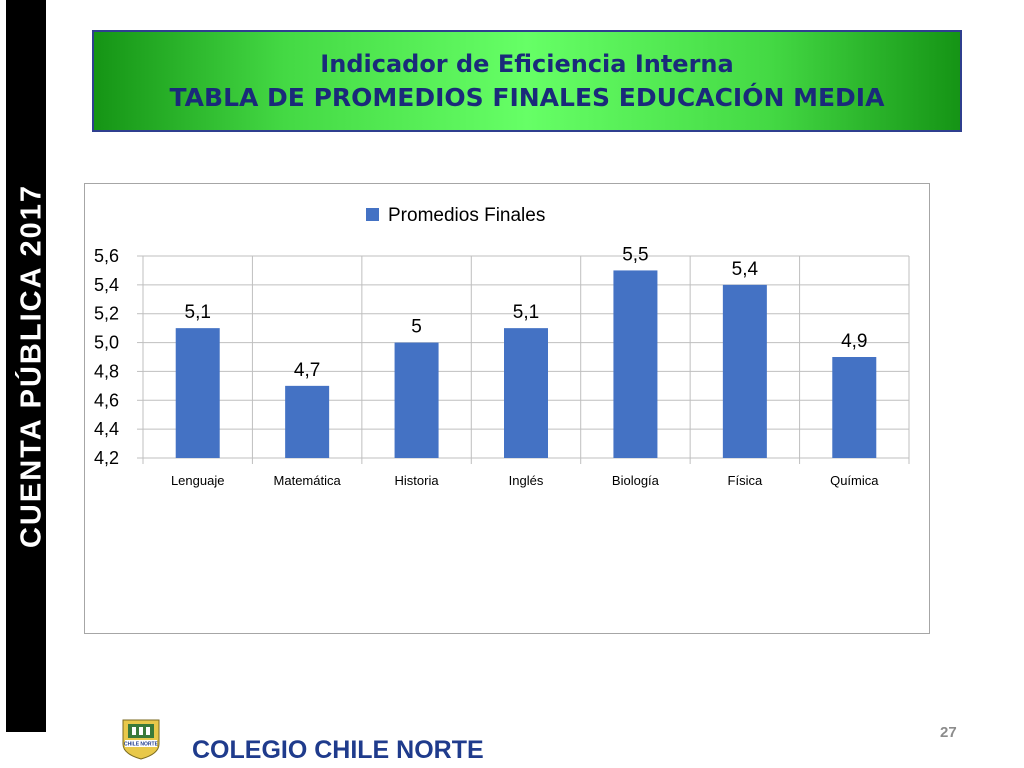 This screenshot has width=1024, height=768. I want to click on side-bar: CUENTA PÚBLICA 2017, so click(27, 366).